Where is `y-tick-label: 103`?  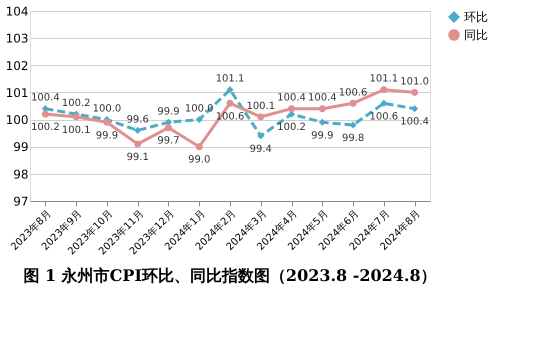
y-tick-label: 103 is located at coordinates (17, 39).